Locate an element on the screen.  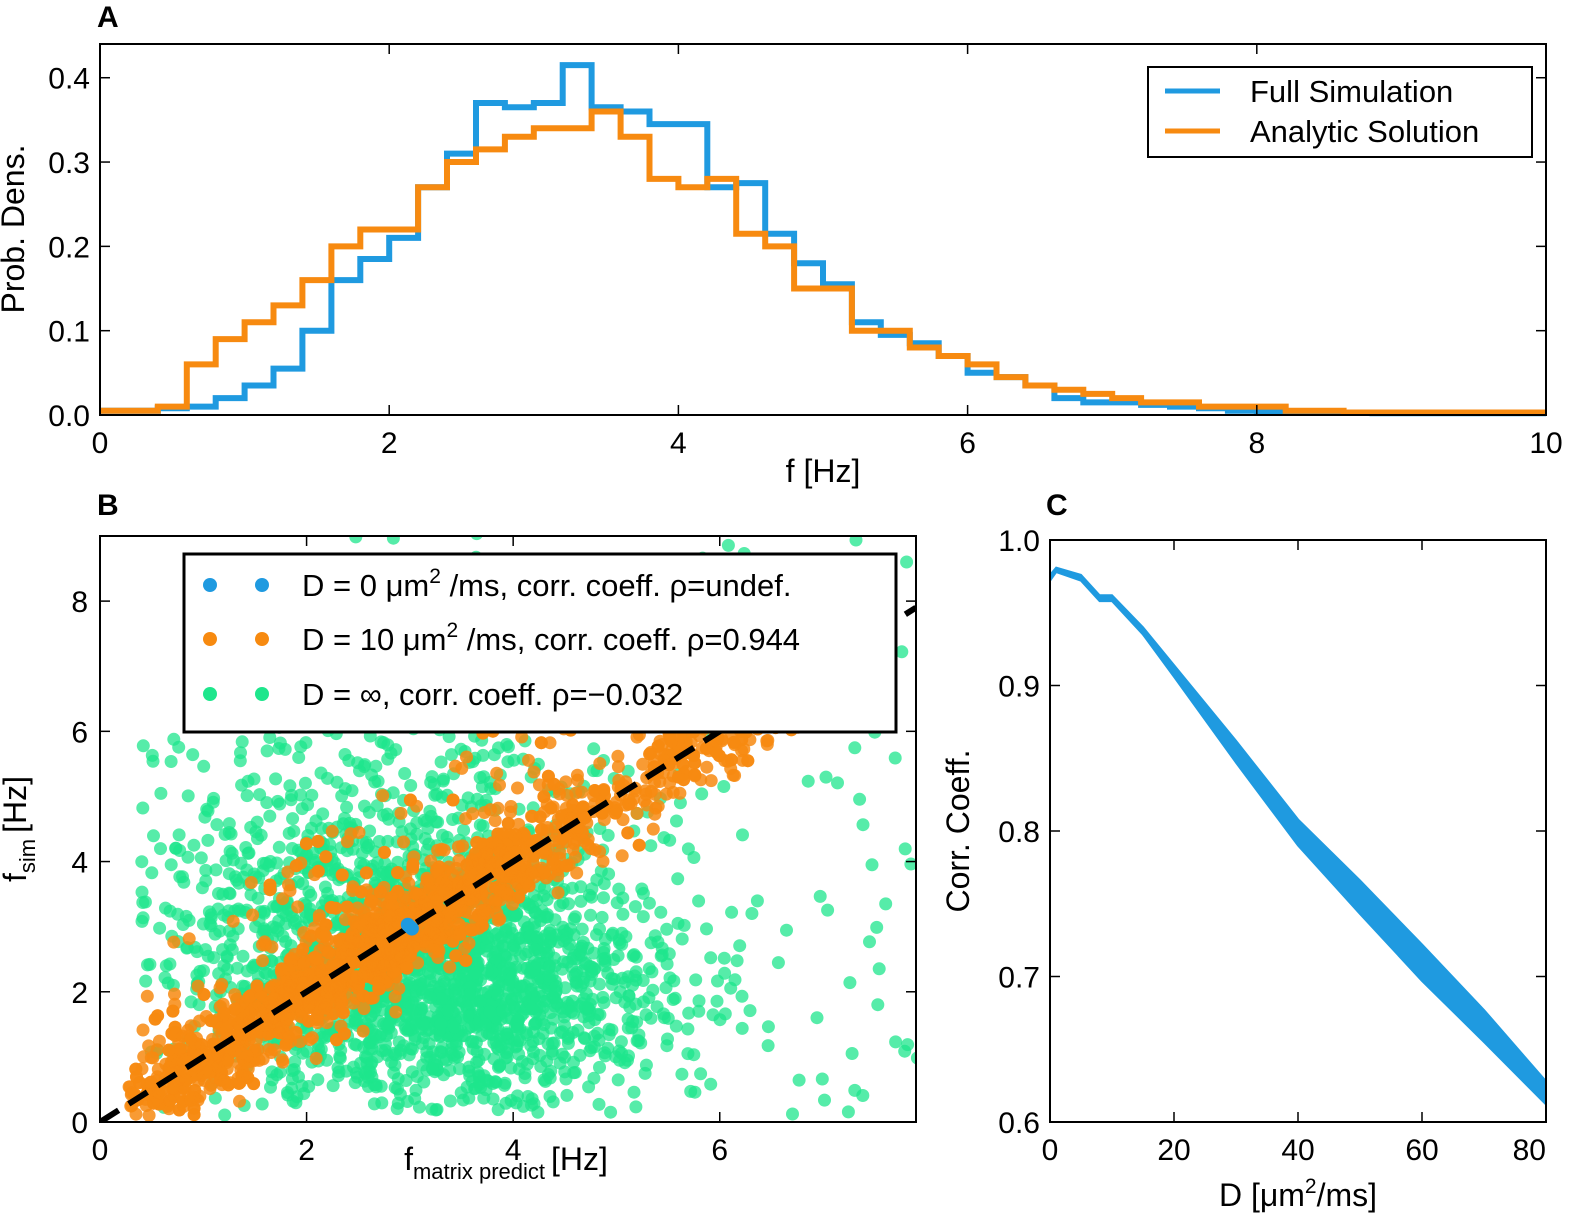
histogram-y-tick-label: 0.3 is located at coordinates (69, 163).